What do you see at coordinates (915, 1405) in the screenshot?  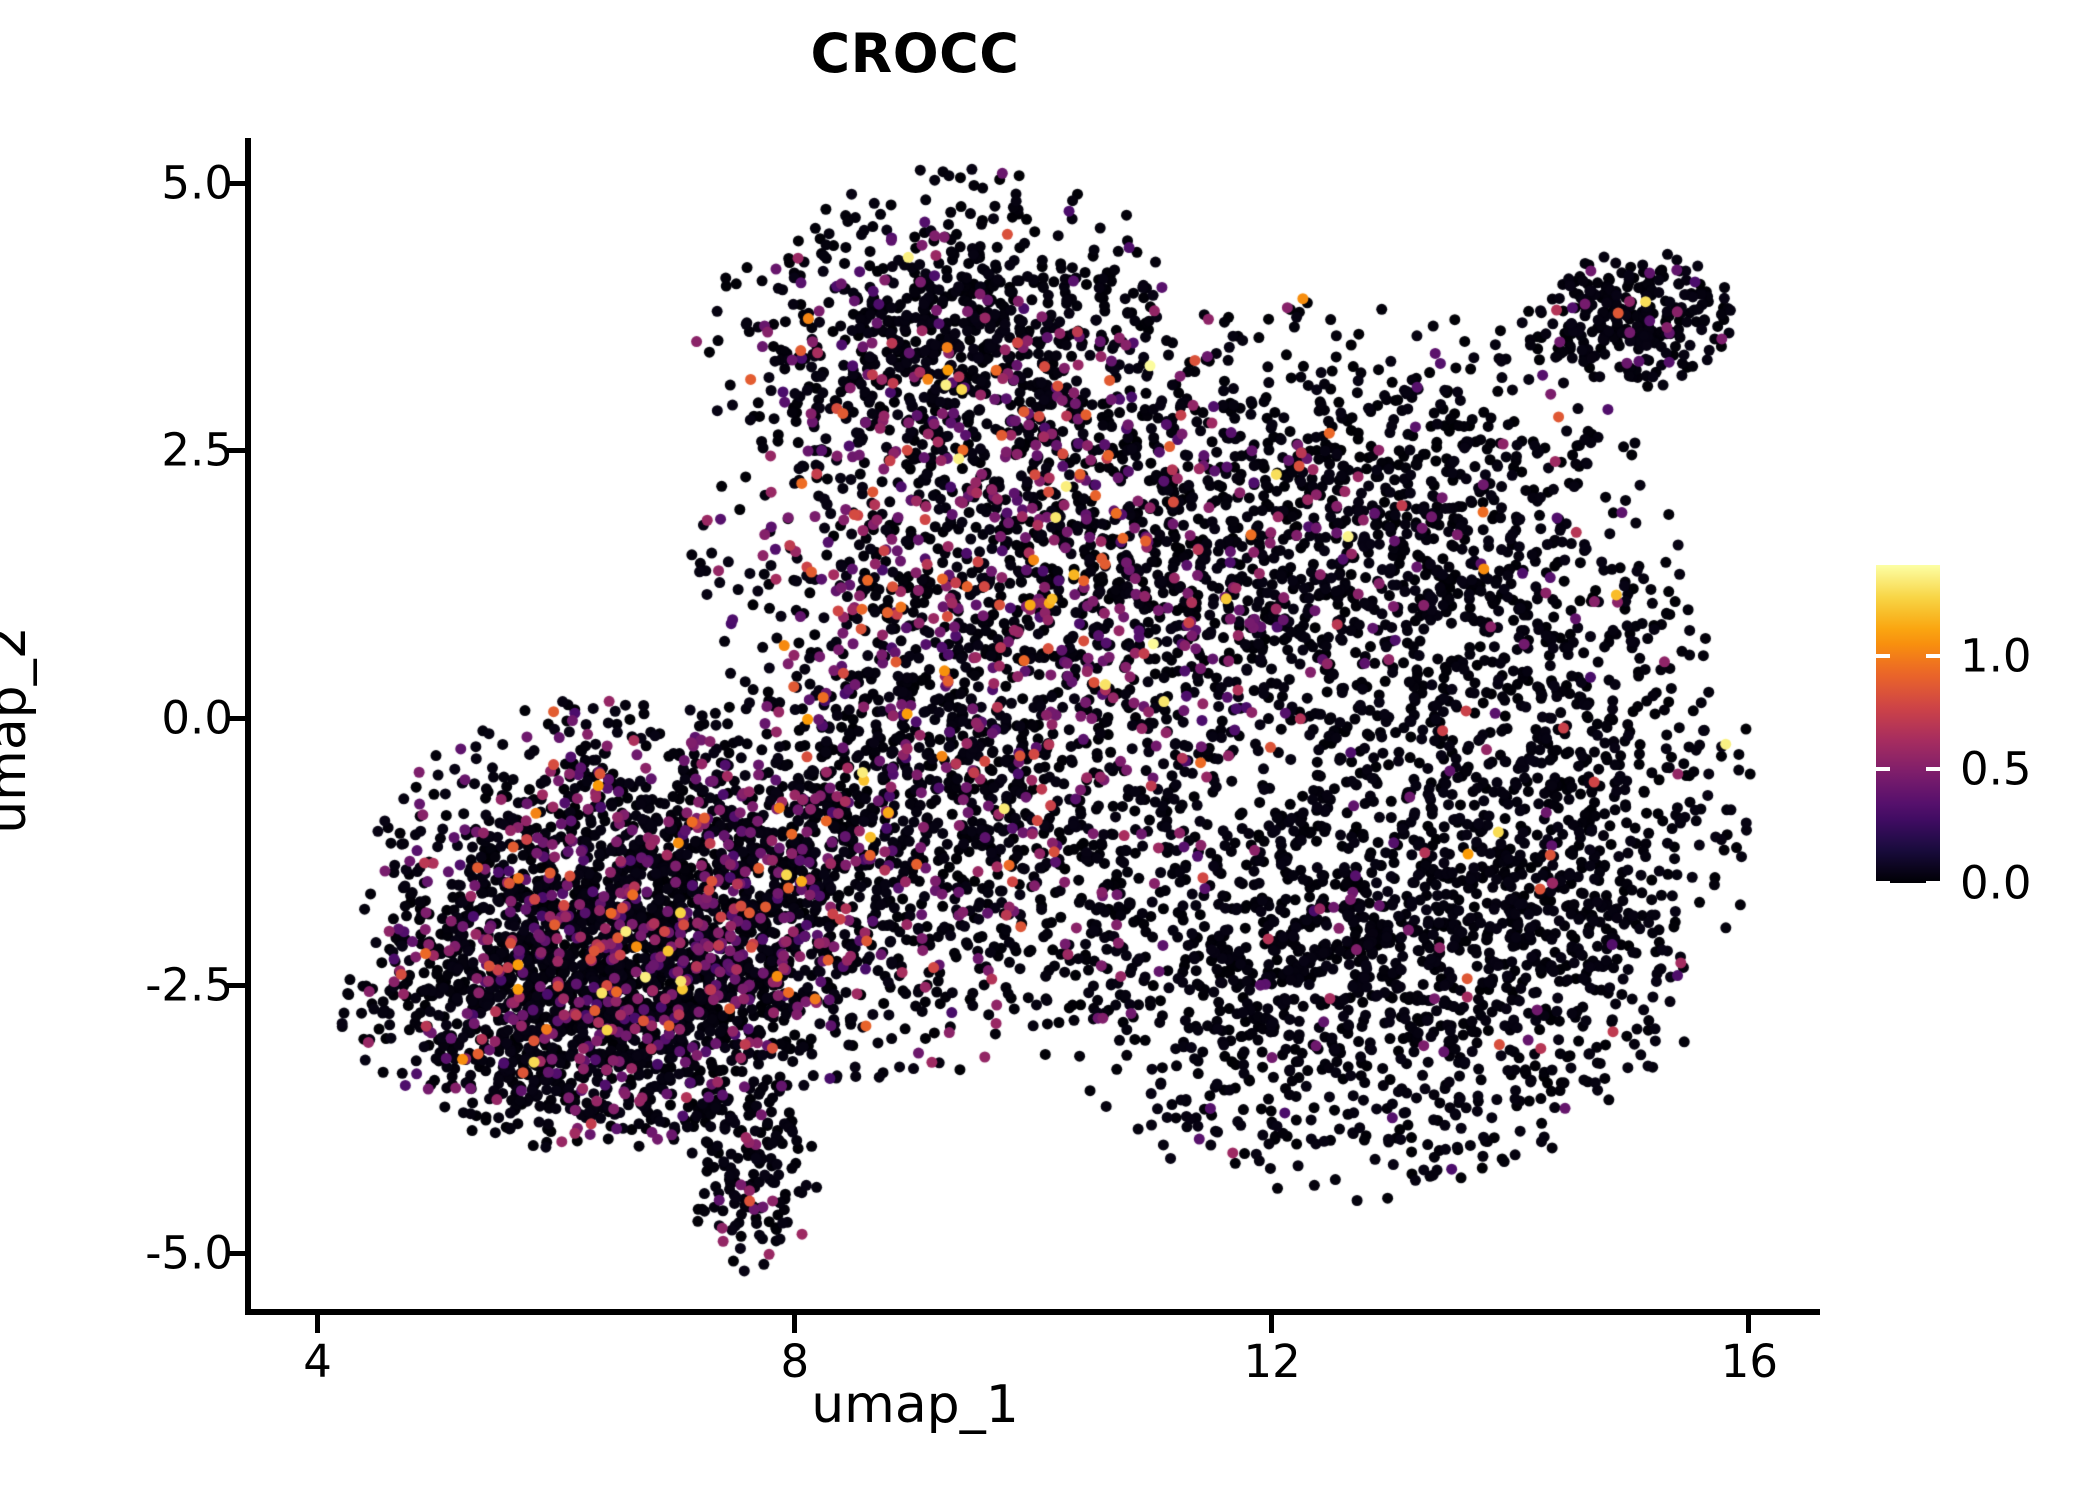 I see `x-axis-label: umap_1` at bounding box center [915, 1405].